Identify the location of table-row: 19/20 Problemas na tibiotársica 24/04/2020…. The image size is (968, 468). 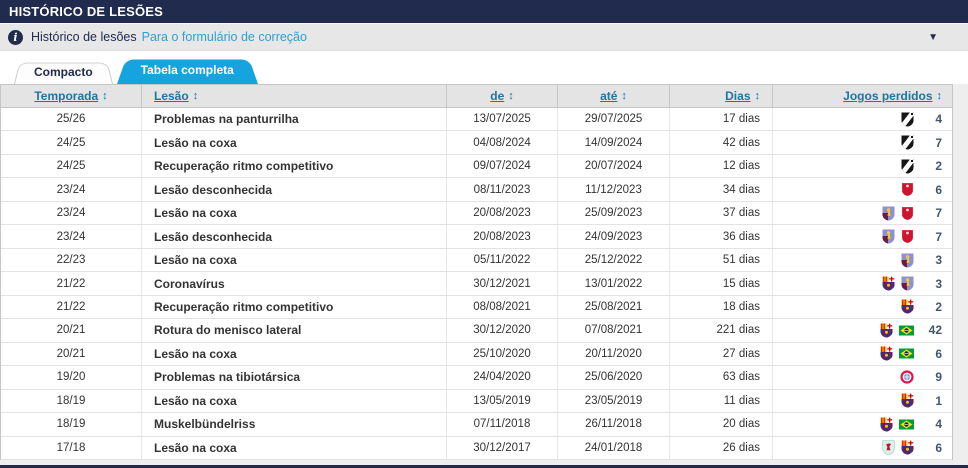
(476, 378).